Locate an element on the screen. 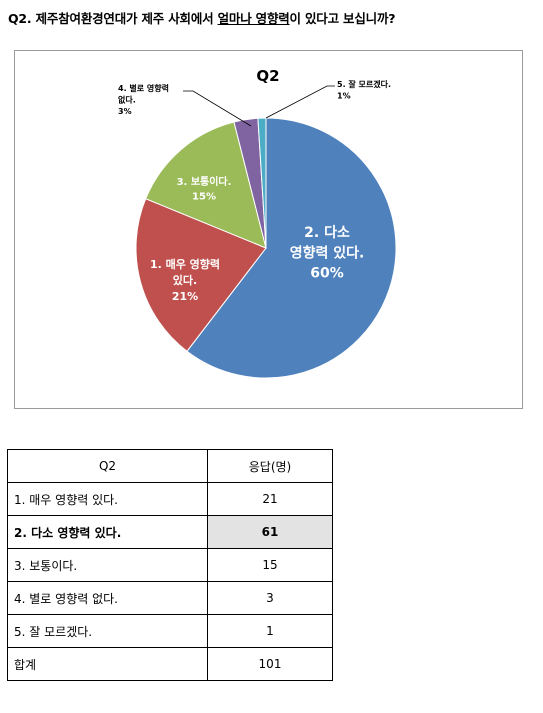 The width and height of the screenshot is (543, 713). question-underlined: 얼마나 영향력 is located at coordinates (253, 18).